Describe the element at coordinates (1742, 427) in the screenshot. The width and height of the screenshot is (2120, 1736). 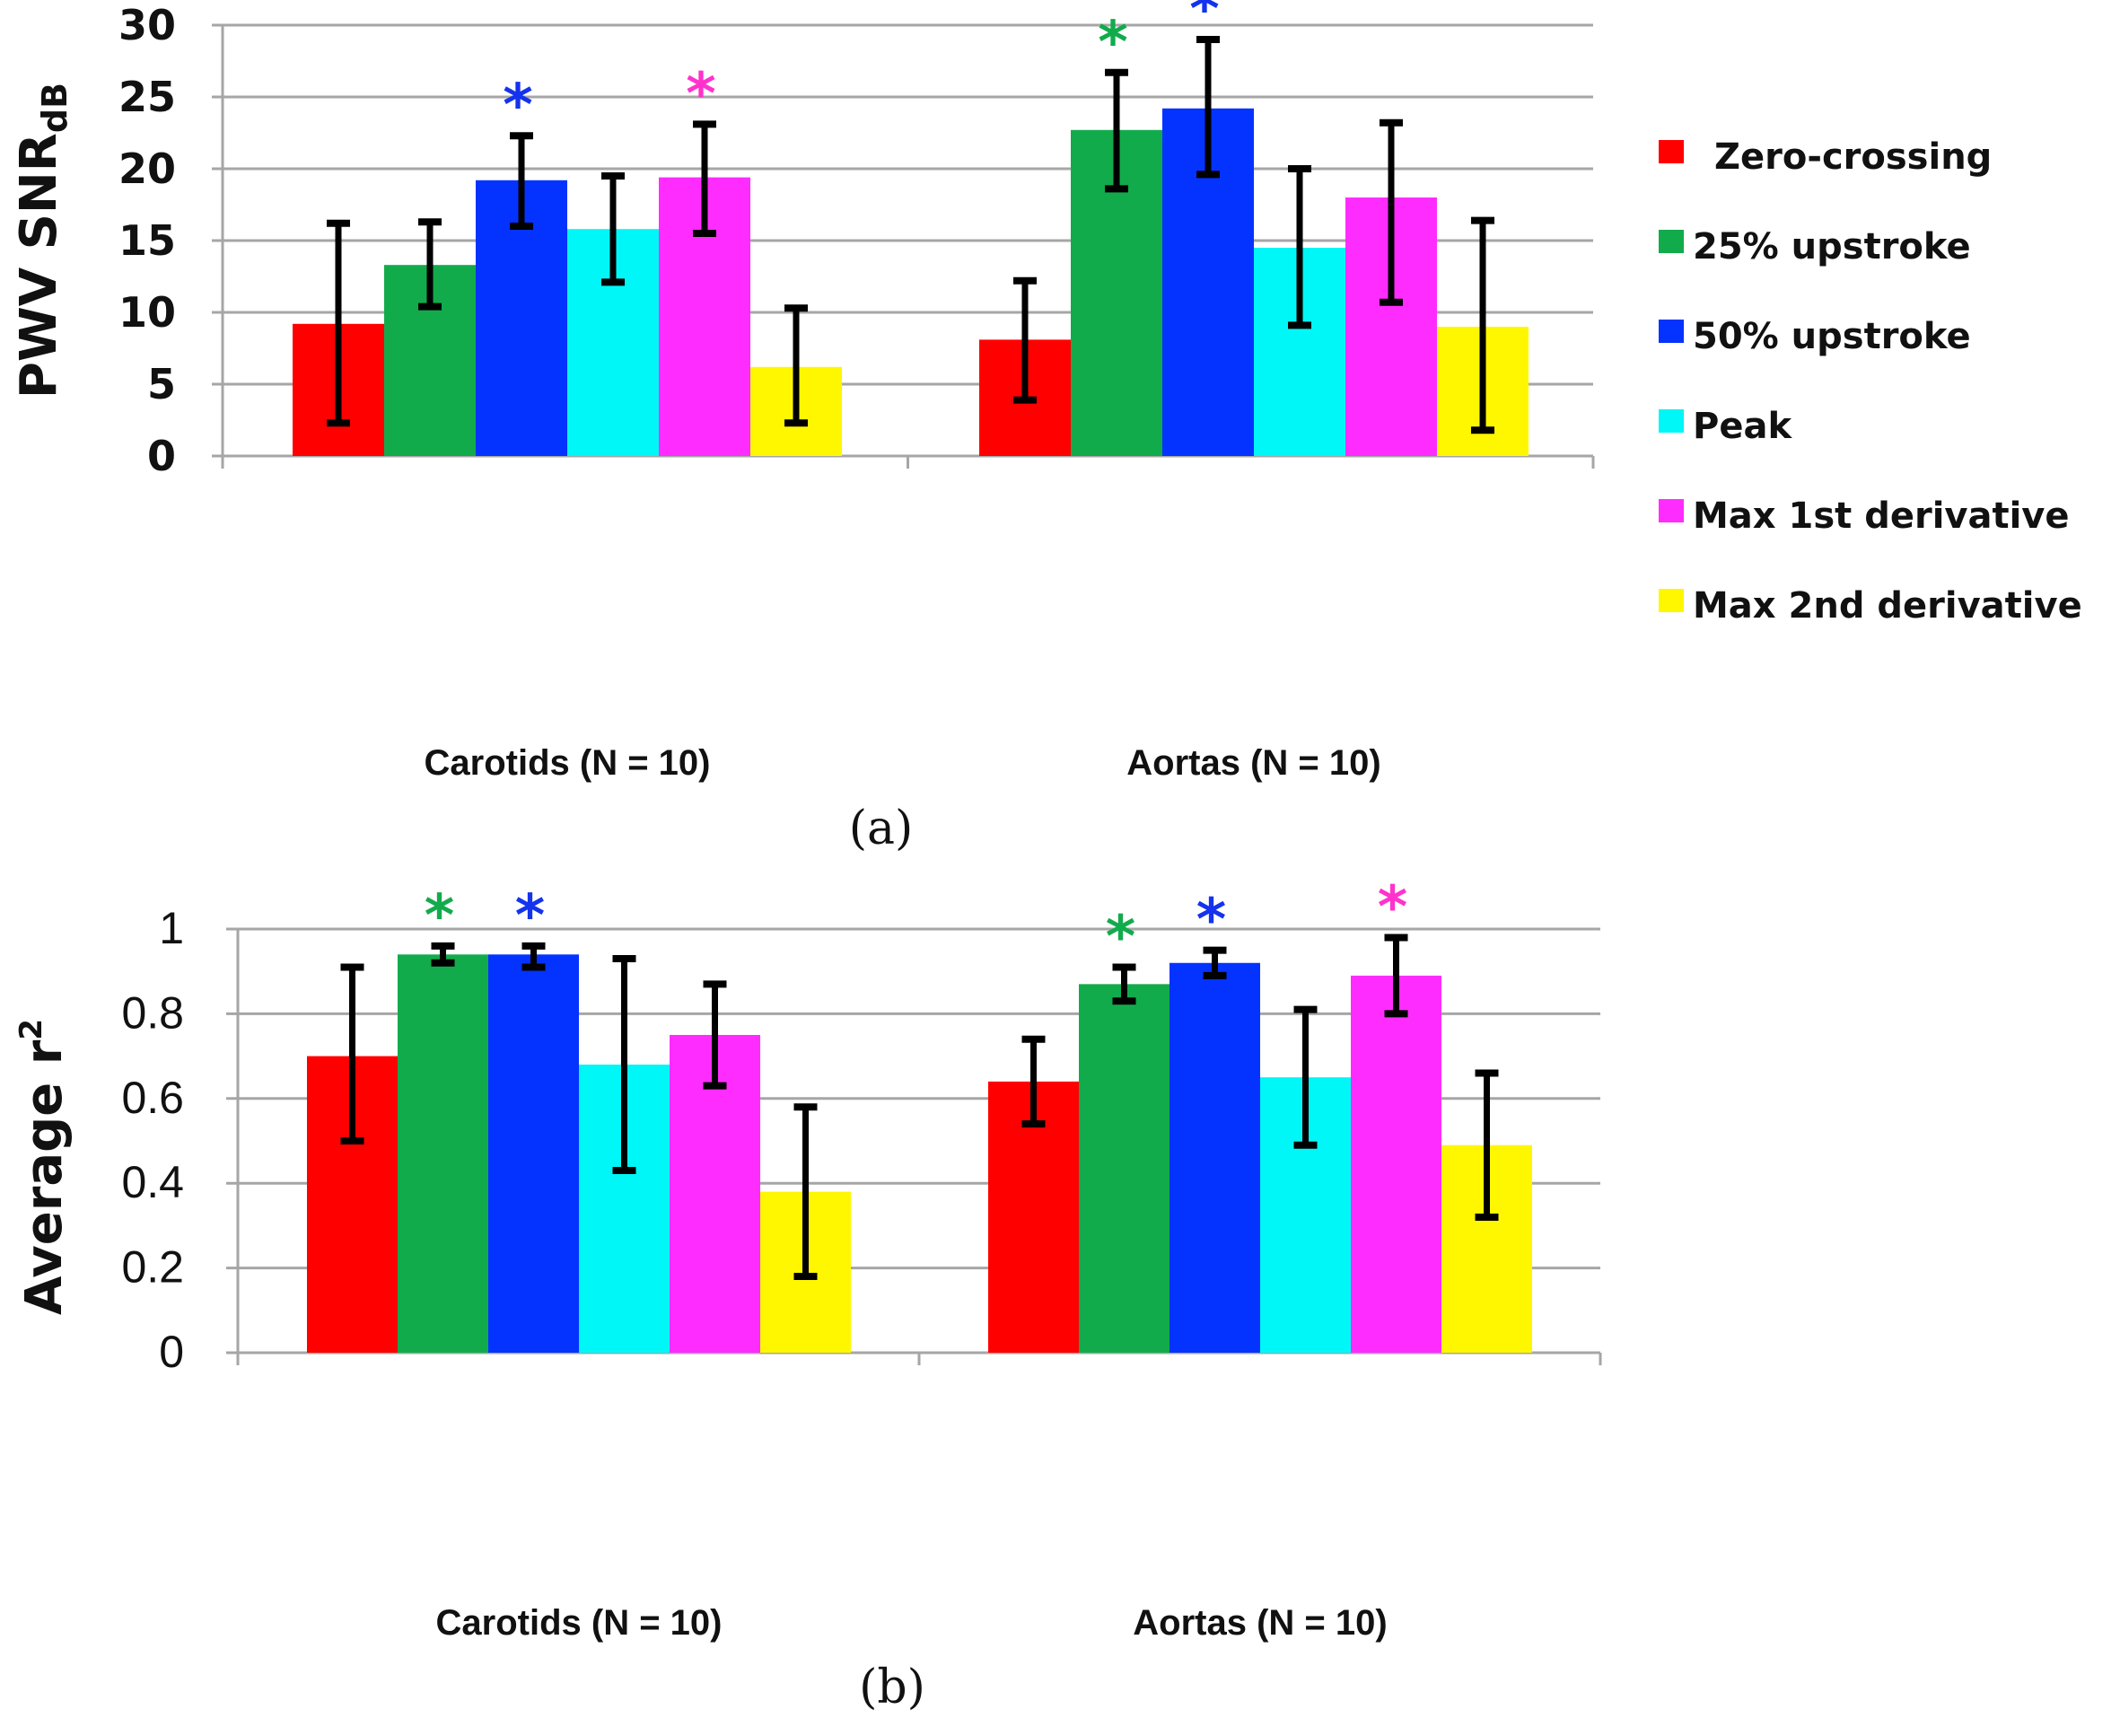
I see `legend-label: Peak` at that location.